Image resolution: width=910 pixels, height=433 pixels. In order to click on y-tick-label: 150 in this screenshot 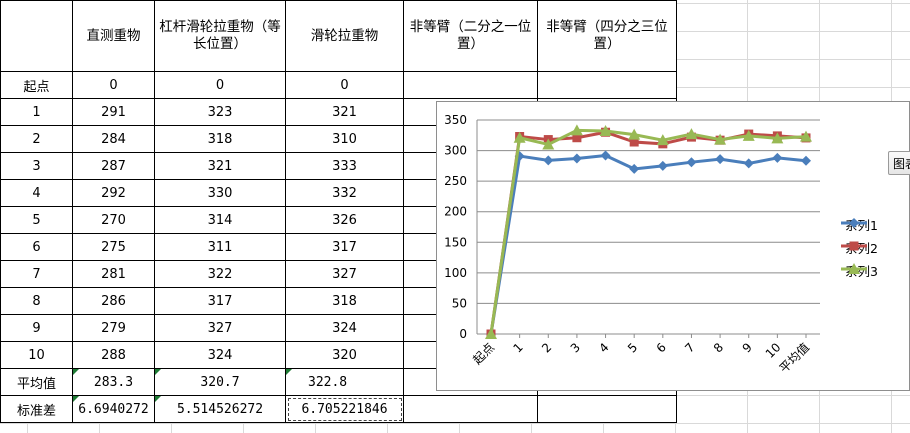, I will do `click(455, 242)`.